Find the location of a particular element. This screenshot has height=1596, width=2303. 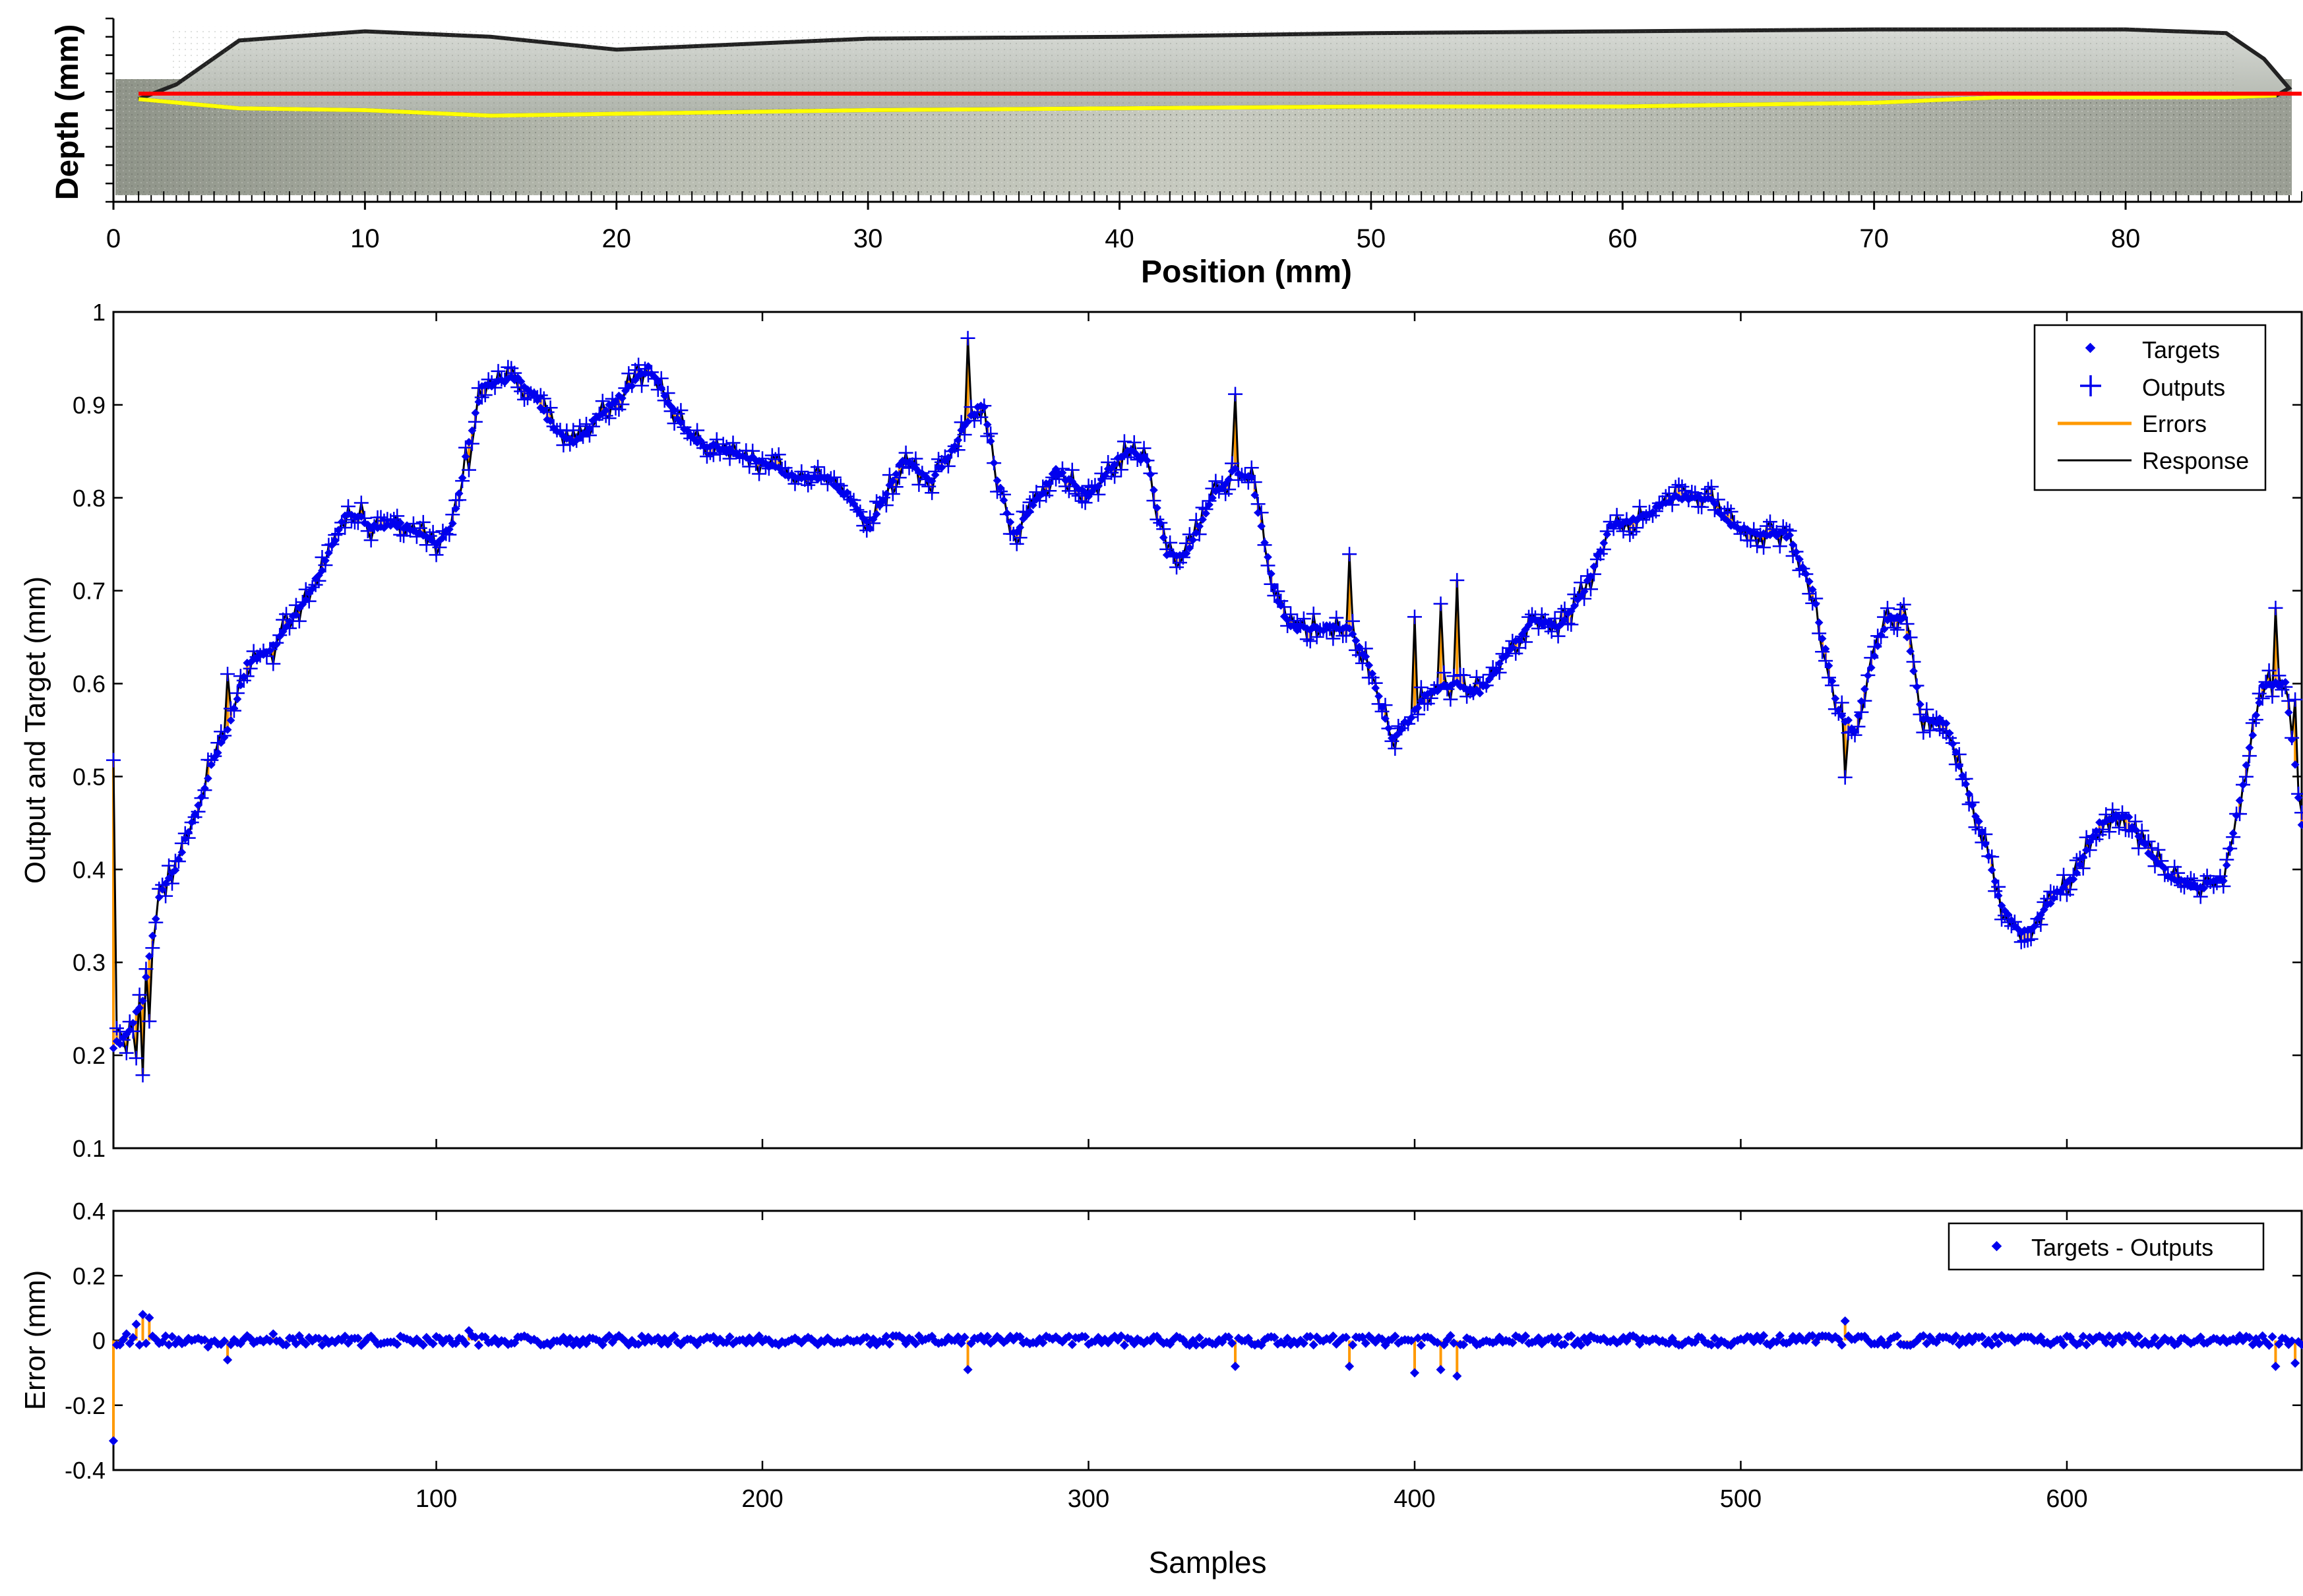

legend-entry-response: Response is located at coordinates (2153, 460).